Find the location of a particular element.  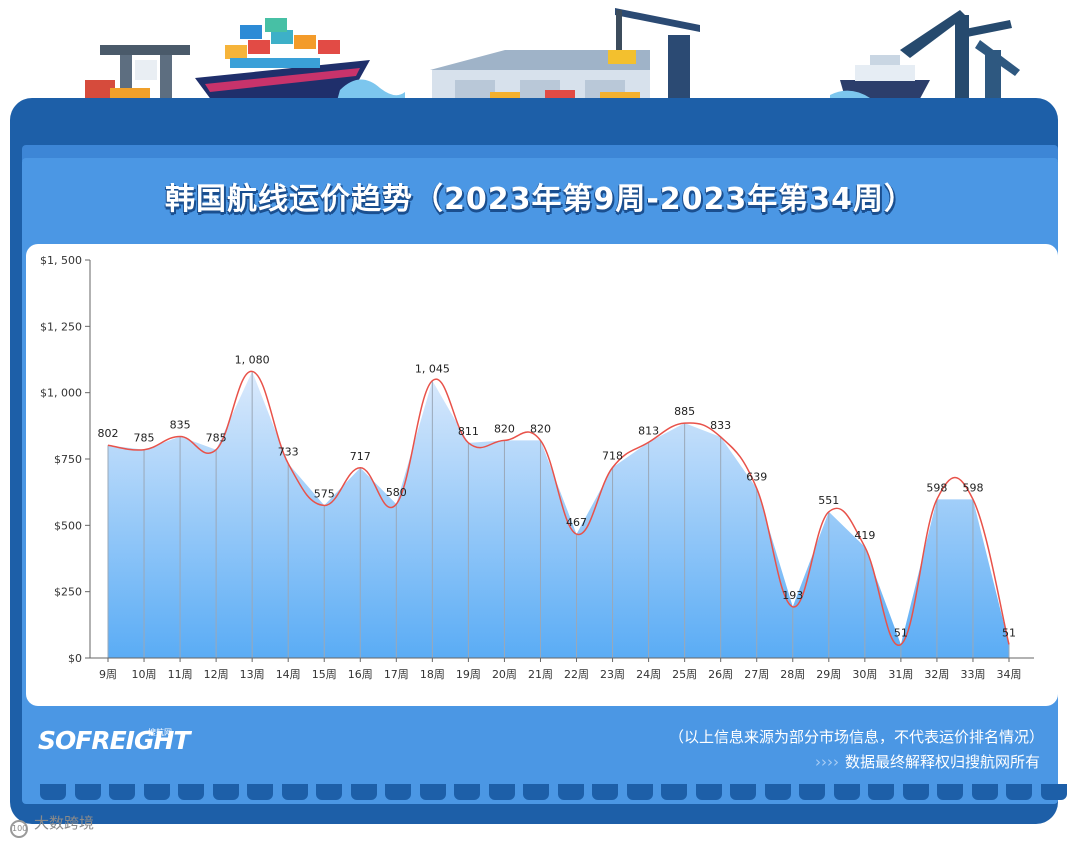

x-tick-label: 20周 is located at coordinates (504, 674).